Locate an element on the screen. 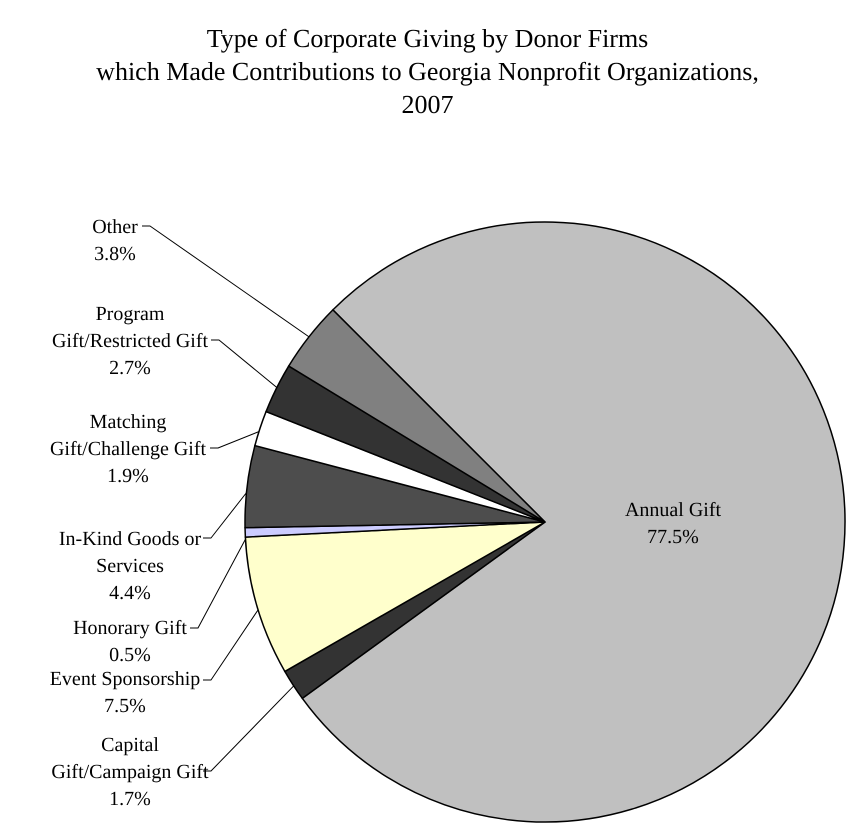 The image size is (855, 838). slice-label: Annual Gift is located at coordinates (673, 510).